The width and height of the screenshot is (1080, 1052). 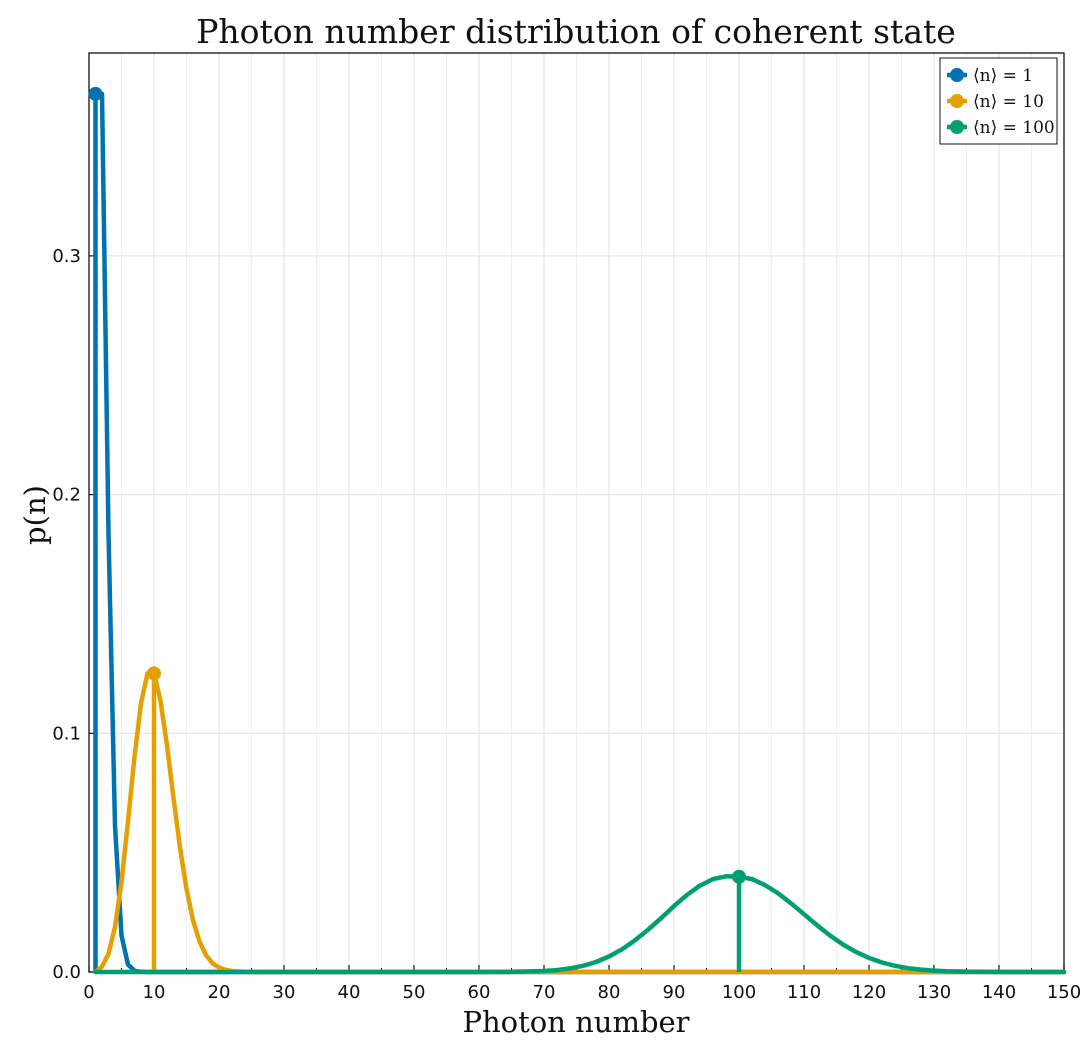 What do you see at coordinates (219, 992) in the screenshot?
I see `x-tick-label: 20` at bounding box center [219, 992].